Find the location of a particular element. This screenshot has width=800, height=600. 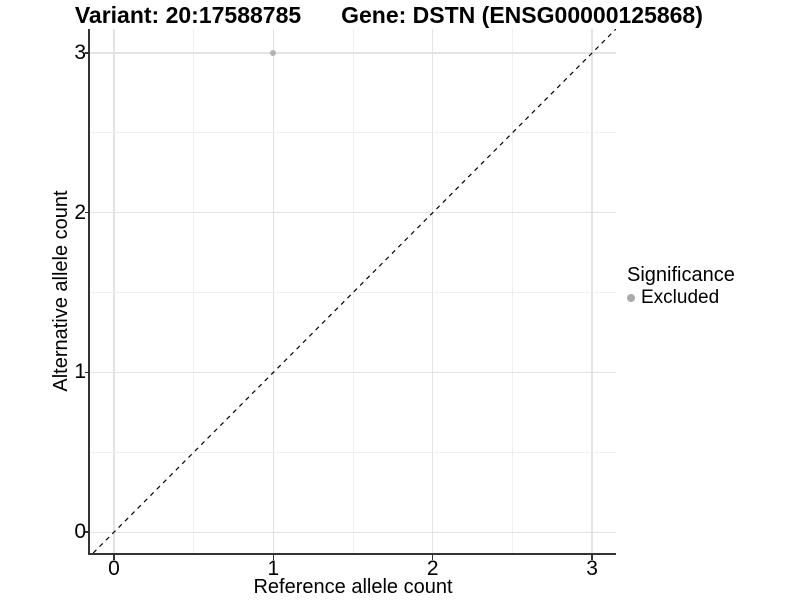

legend-item: Excluded is located at coordinates (681, 298).